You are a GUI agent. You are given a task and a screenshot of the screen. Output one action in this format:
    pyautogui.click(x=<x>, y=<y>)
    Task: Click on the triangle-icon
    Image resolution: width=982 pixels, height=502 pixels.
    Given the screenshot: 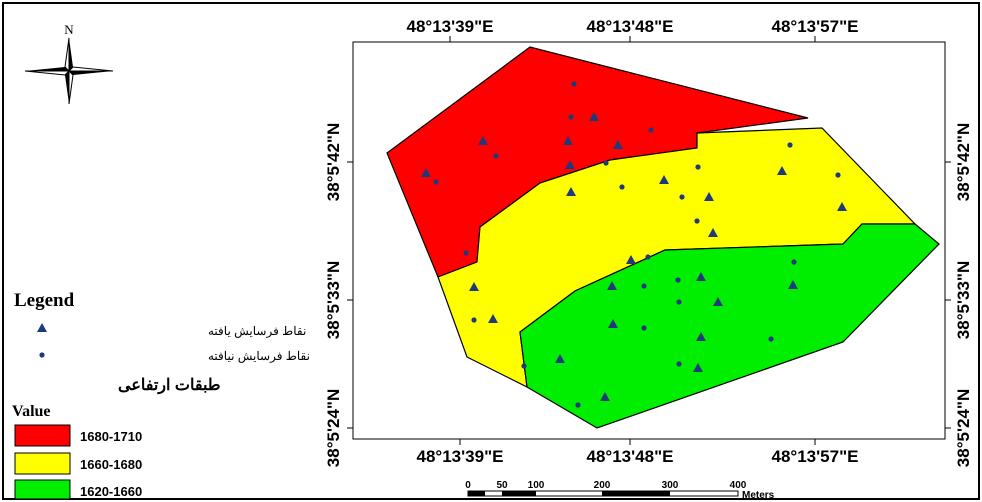 What is the action you would take?
    pyautogui.click(x=42, y=327)
    